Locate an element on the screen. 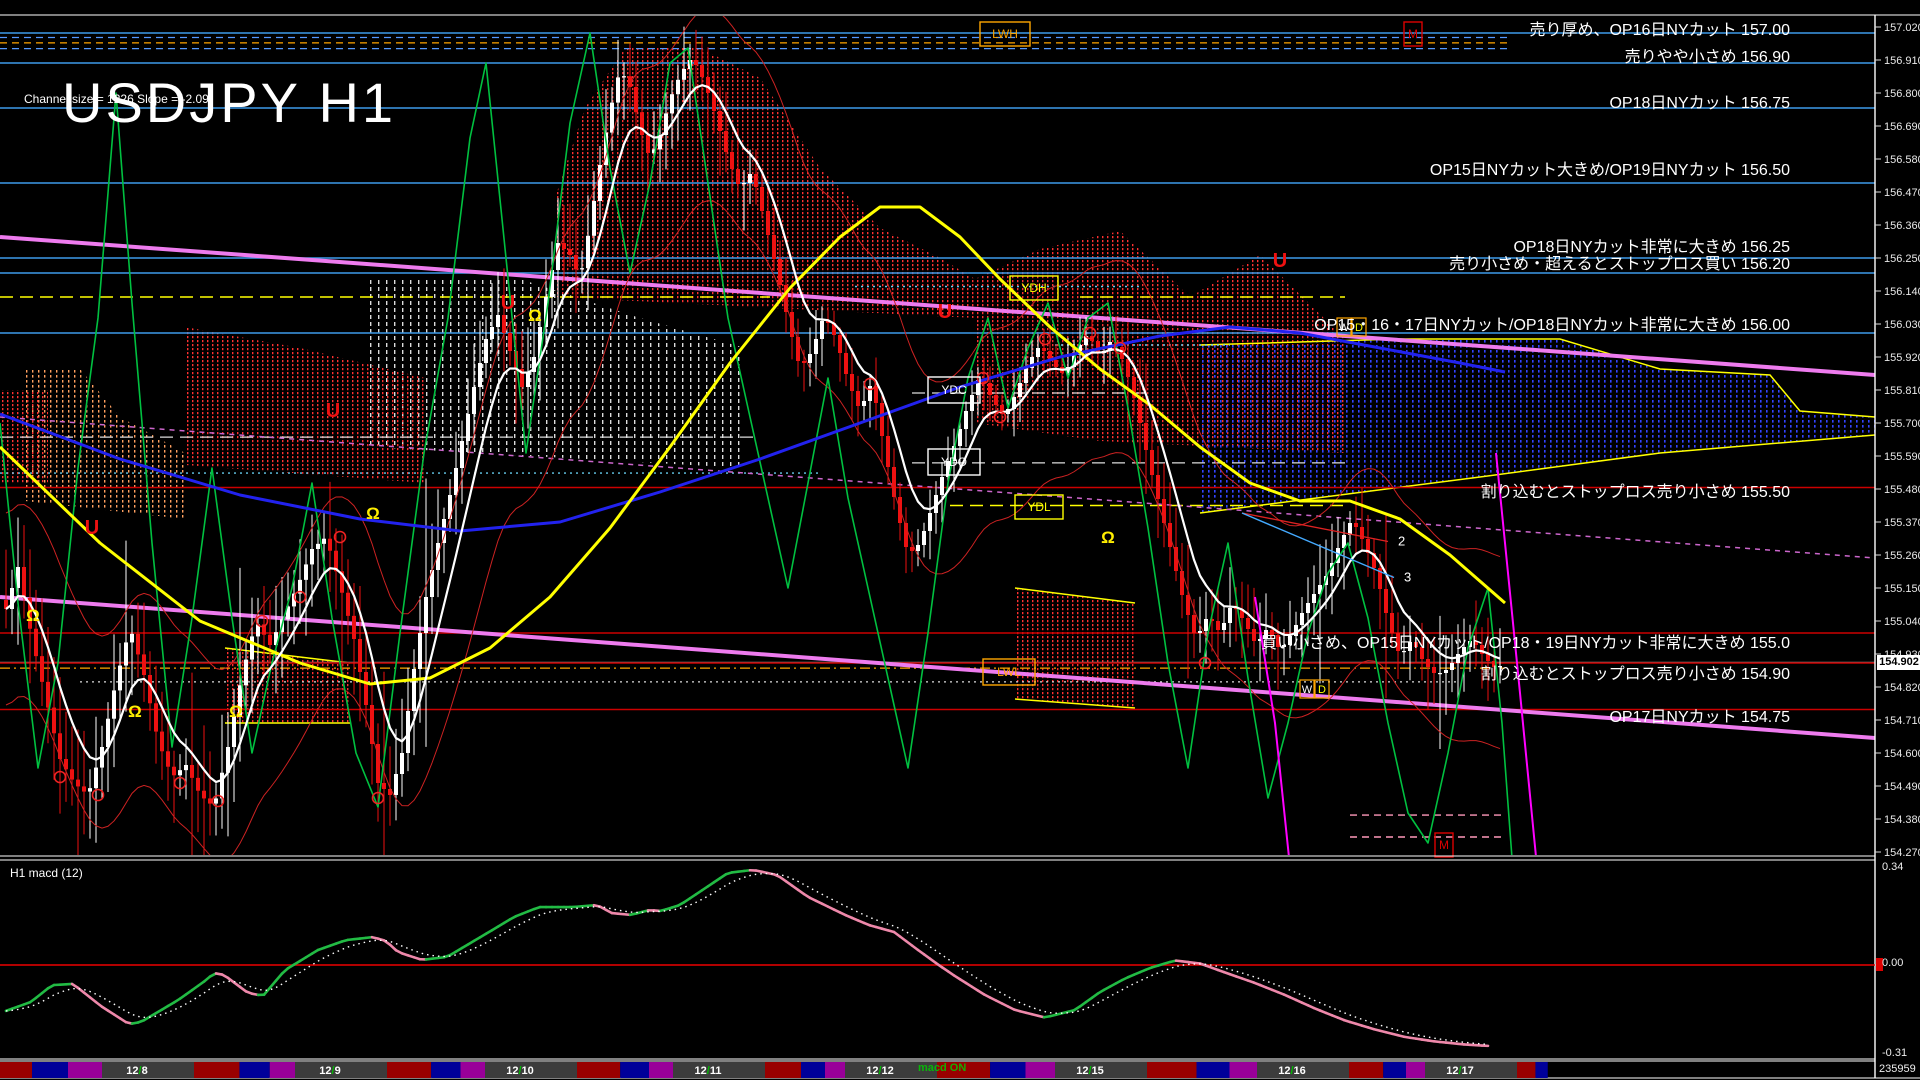 Image resolution: width=1920 pixels, height=1080 pixels. time-axis-date: 12/12 is located at coordinates (880, 1071).